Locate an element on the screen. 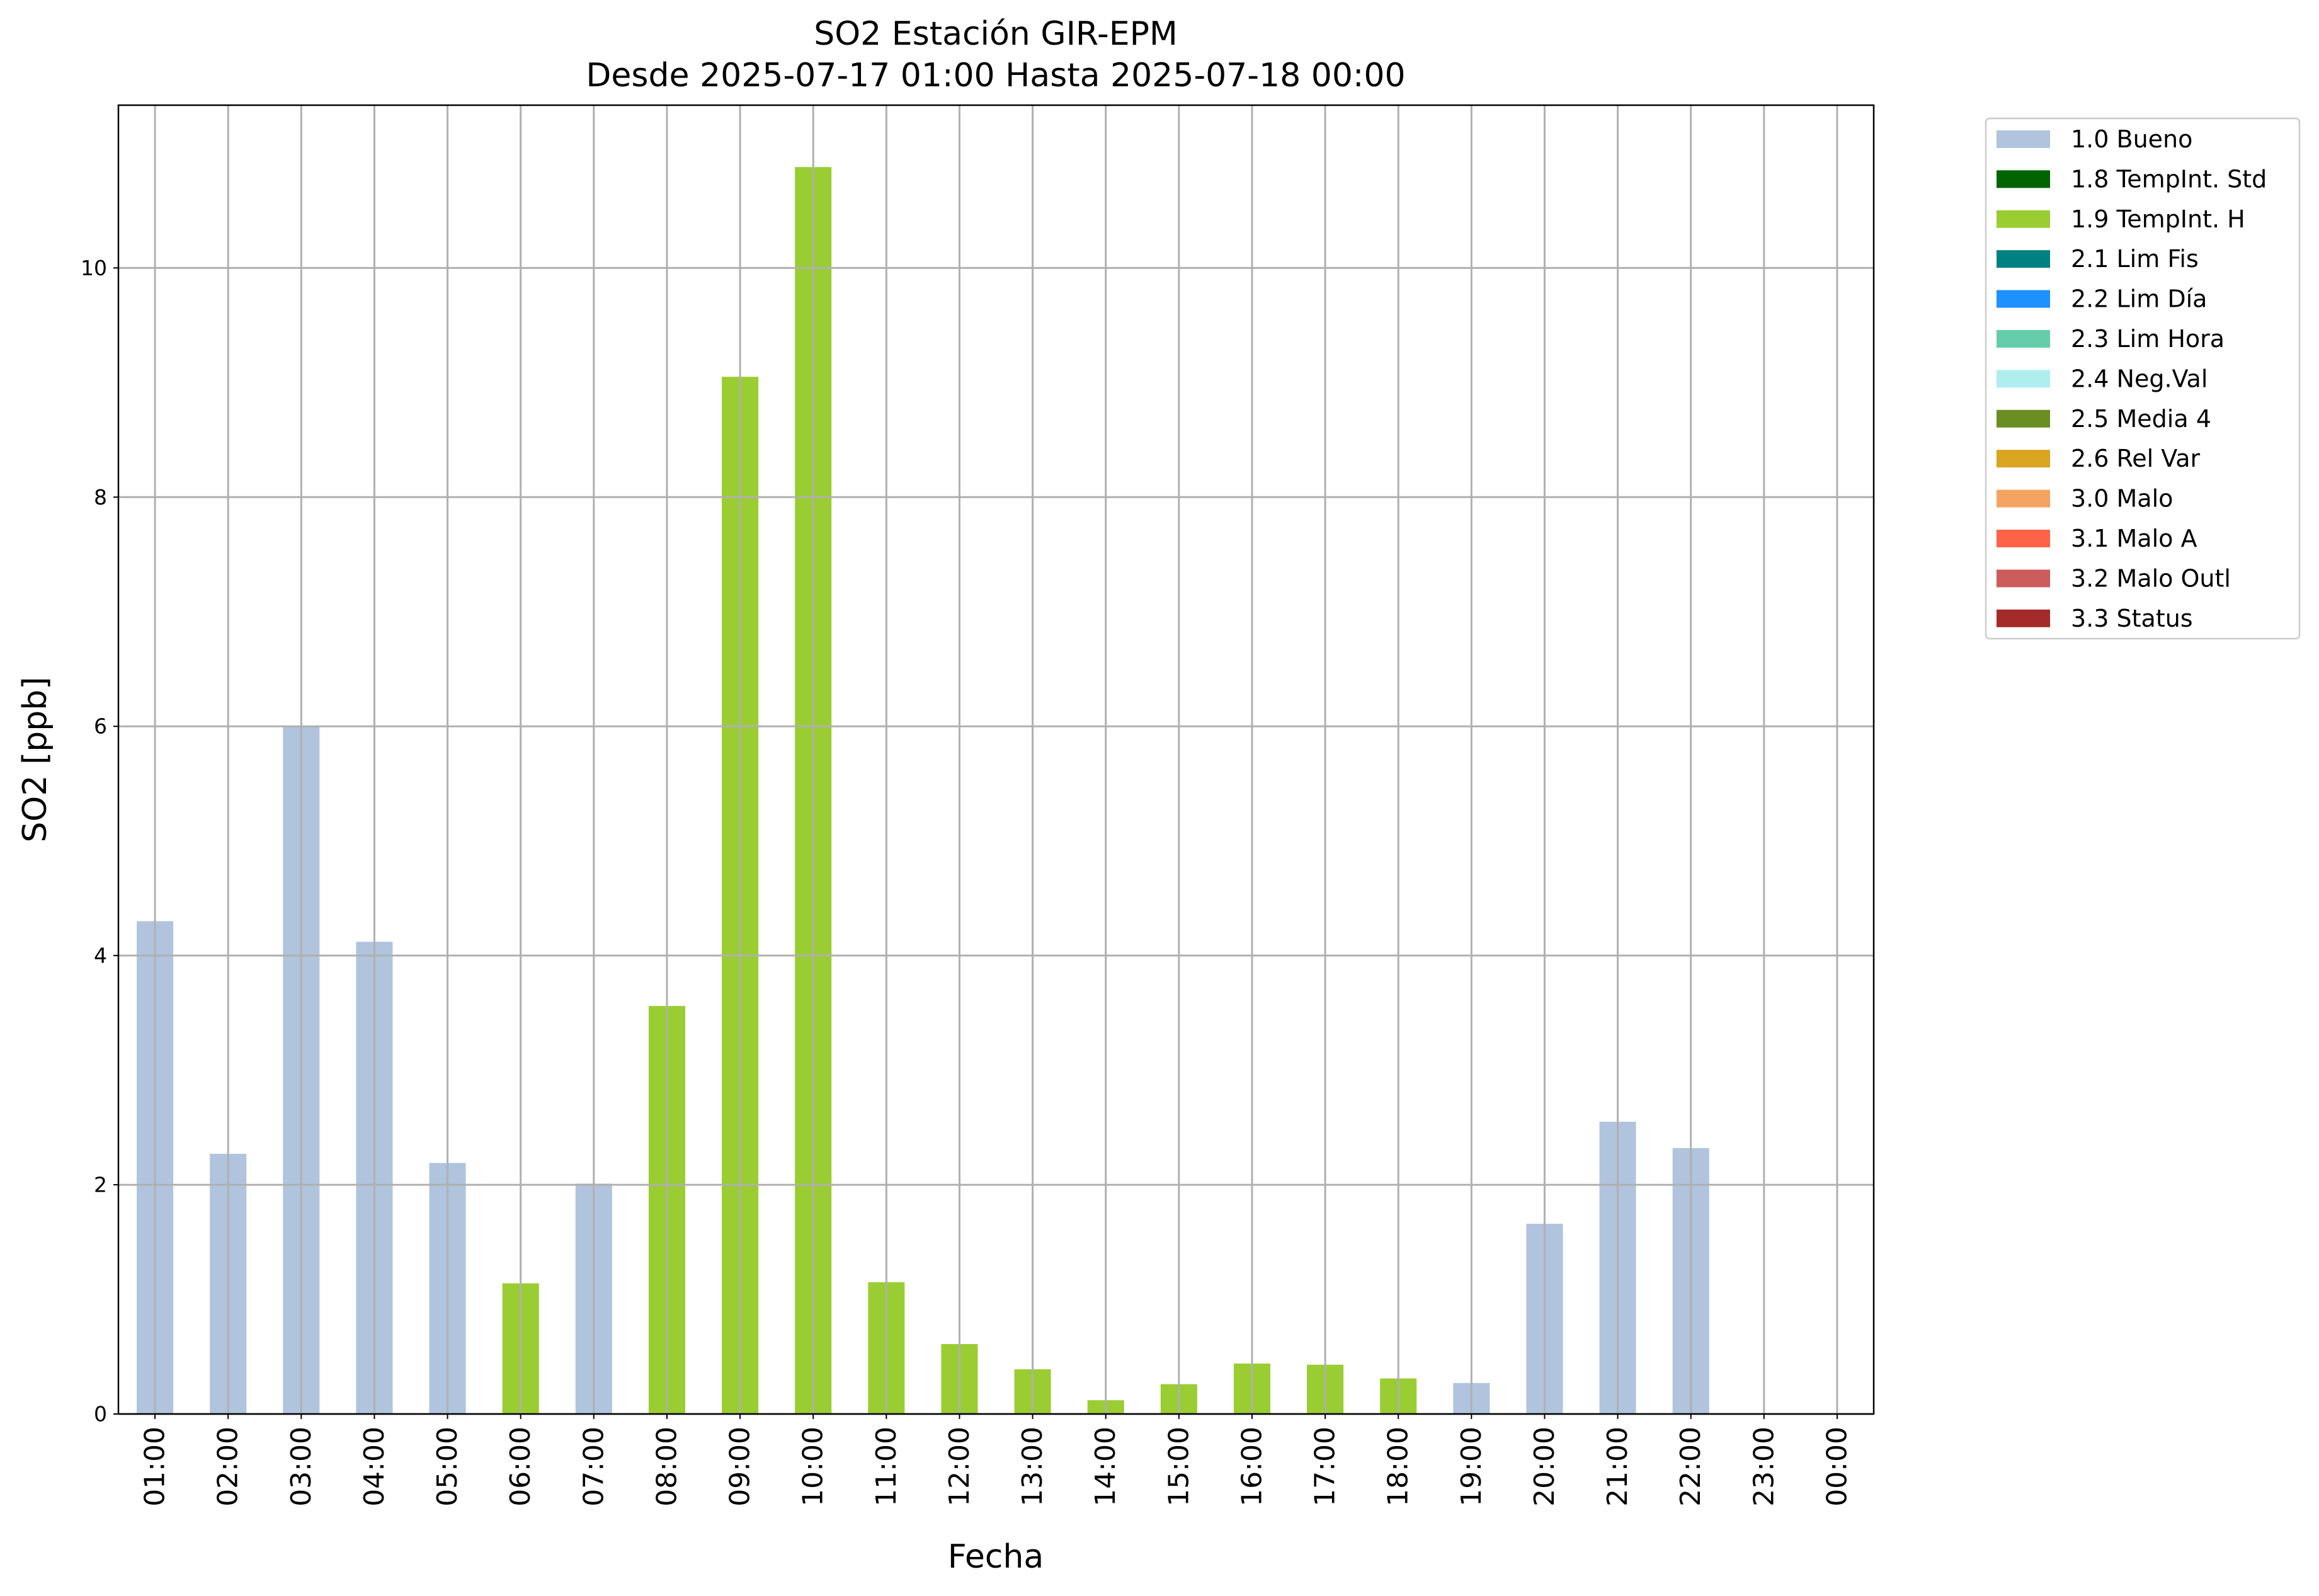 The image size is (2319, 1596). legend-label: 3.3 Status is located at coordinates (2132, 618).